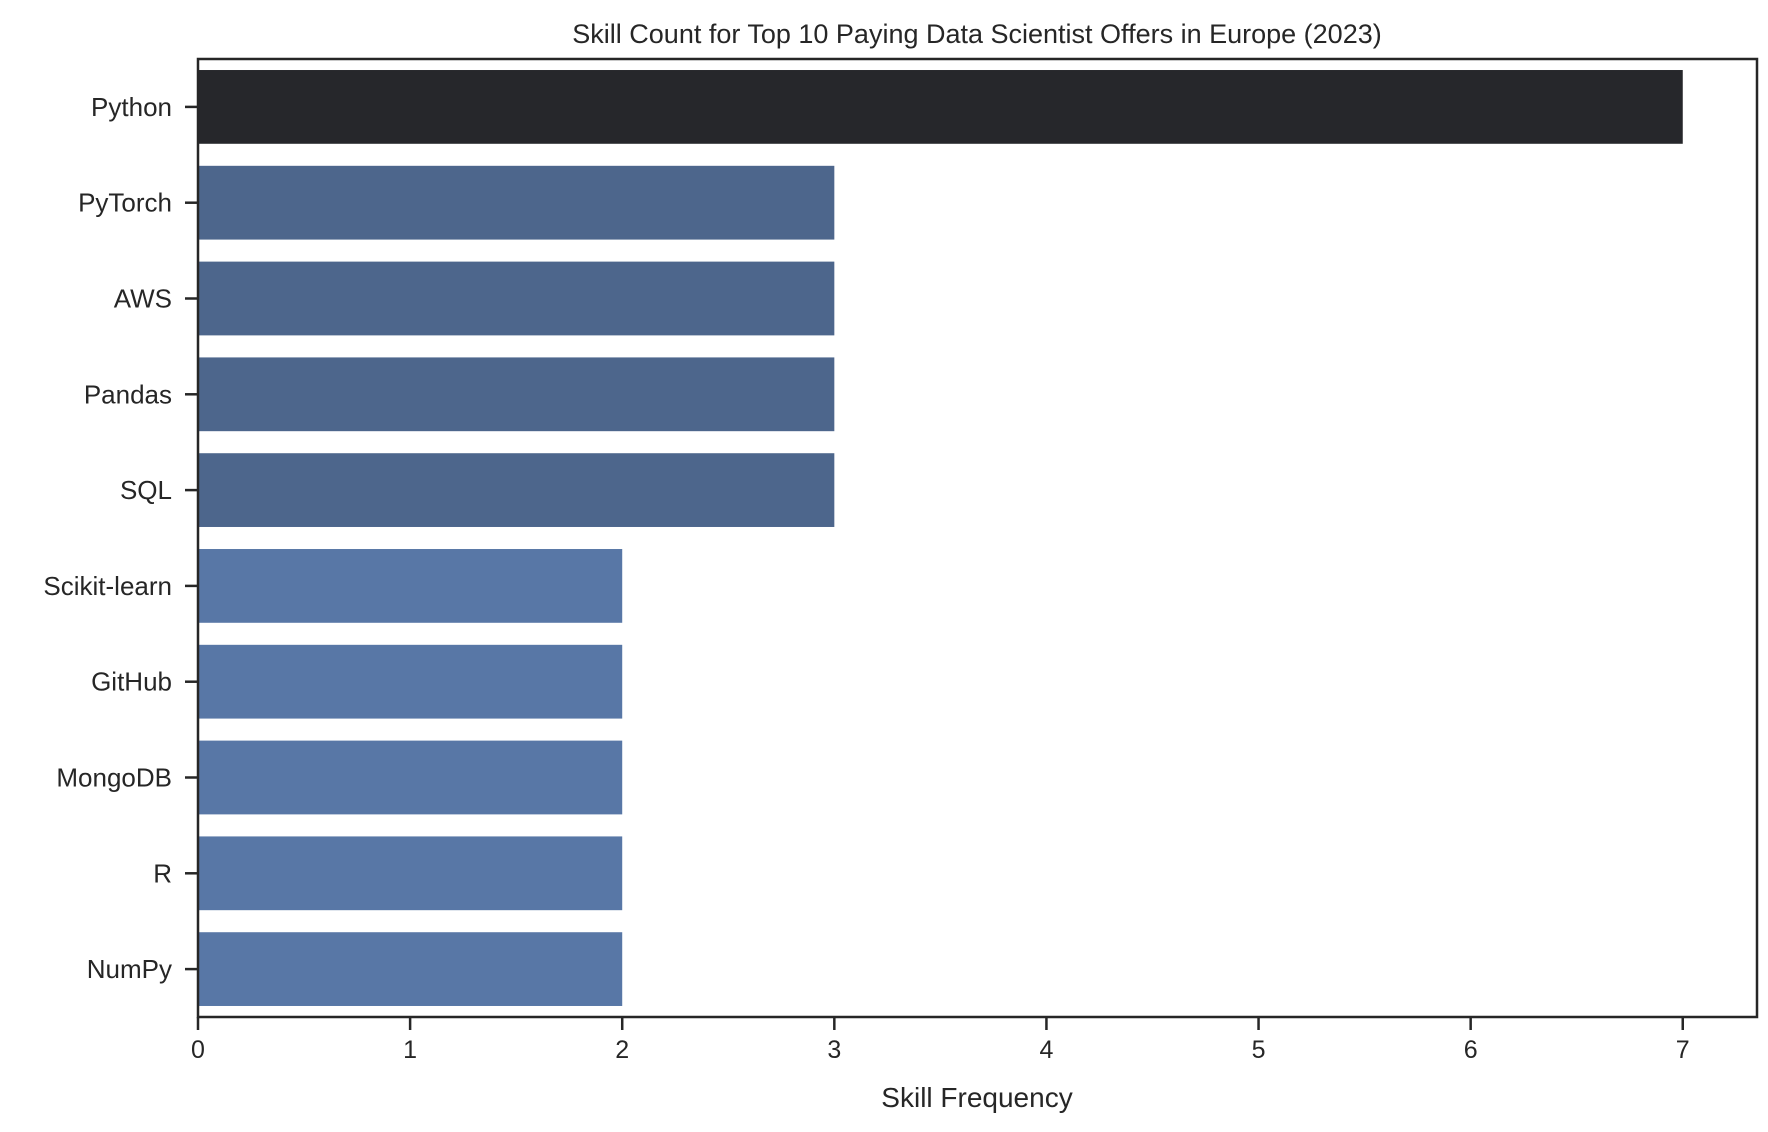 This screenshot has width=1768, height=1132. Describe the element at coordinates (976, 1097) in the screenshot. I see `x-axis-label: Skill Frequency` at that location.